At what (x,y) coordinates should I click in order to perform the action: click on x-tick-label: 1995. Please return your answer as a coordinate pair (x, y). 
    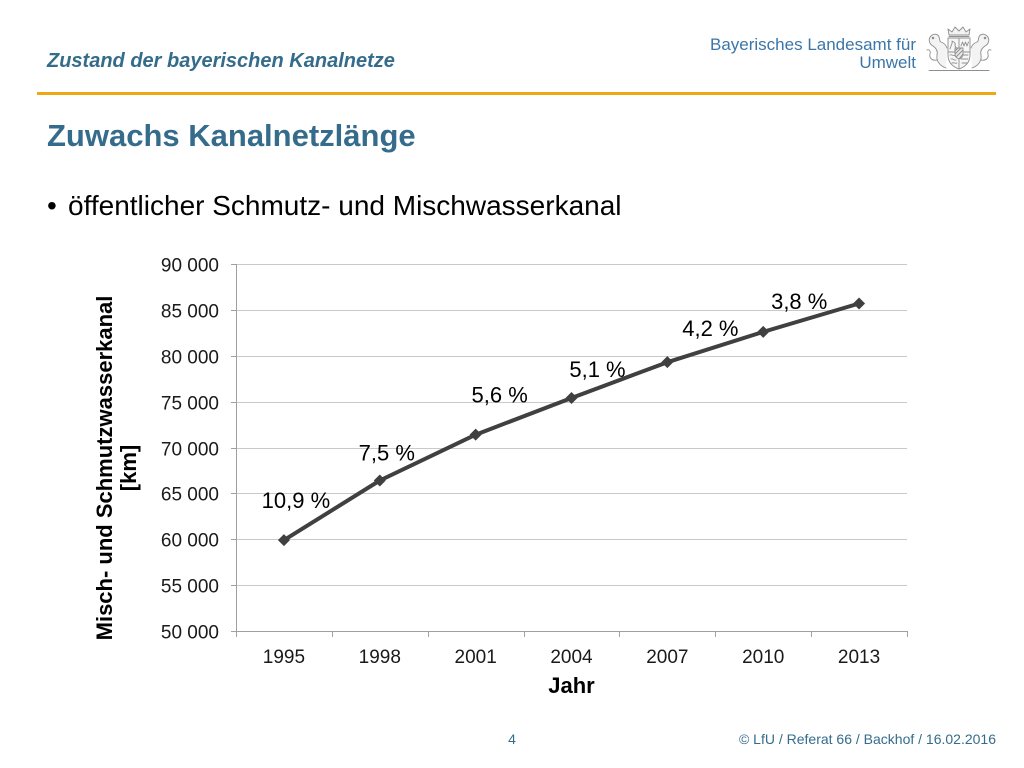
    Looking at the image, I should click on (284, 657).